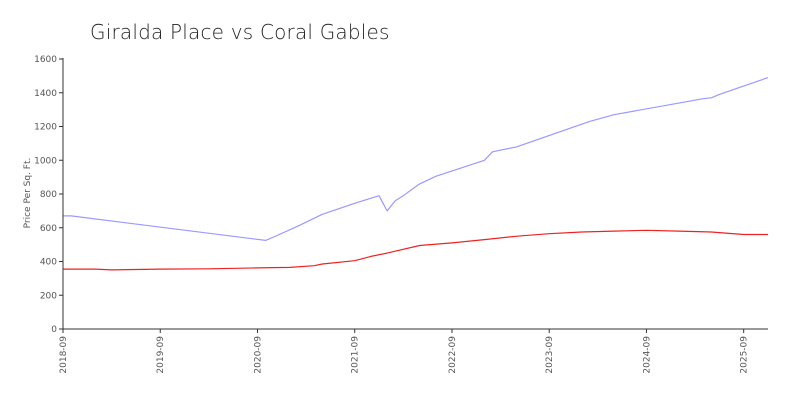  What do you see at coordinates (48, 229) in the screenshot?
I see `y-tick-label: 600` at bounding box center [48, 229].